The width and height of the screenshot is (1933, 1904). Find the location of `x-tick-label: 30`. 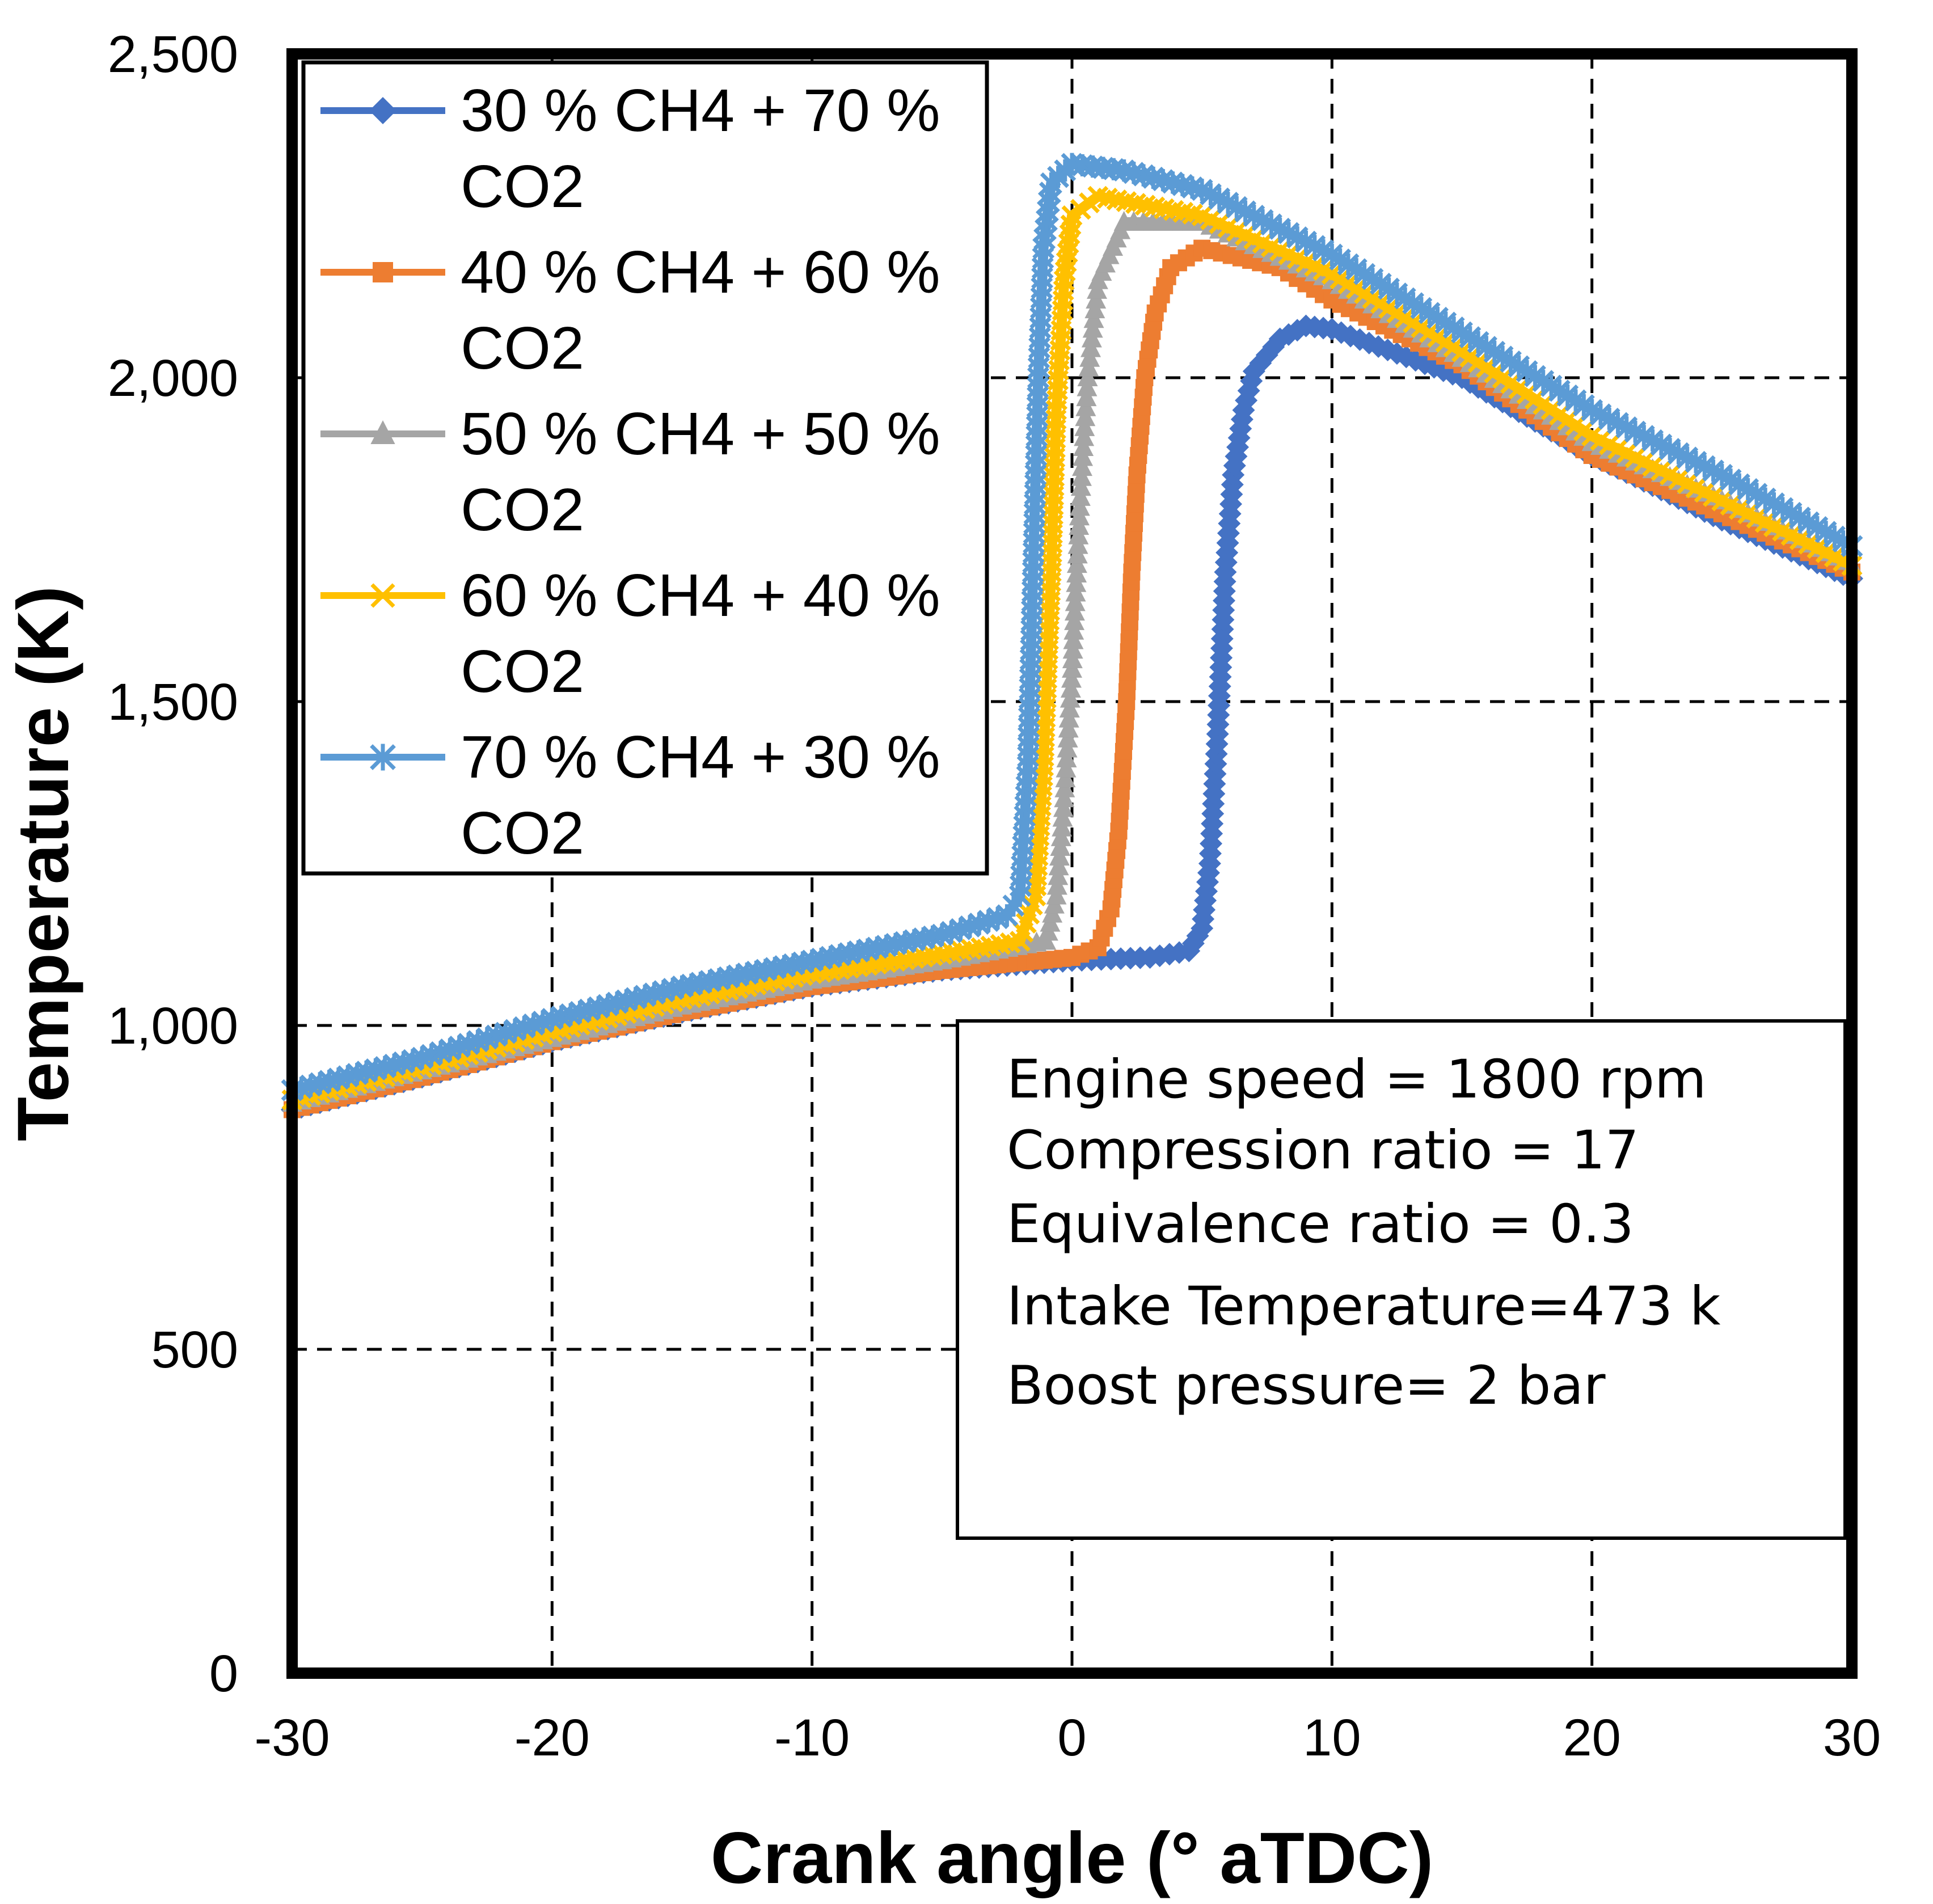

x-tick-label: 30 is located at coordinates (1852, 1738).